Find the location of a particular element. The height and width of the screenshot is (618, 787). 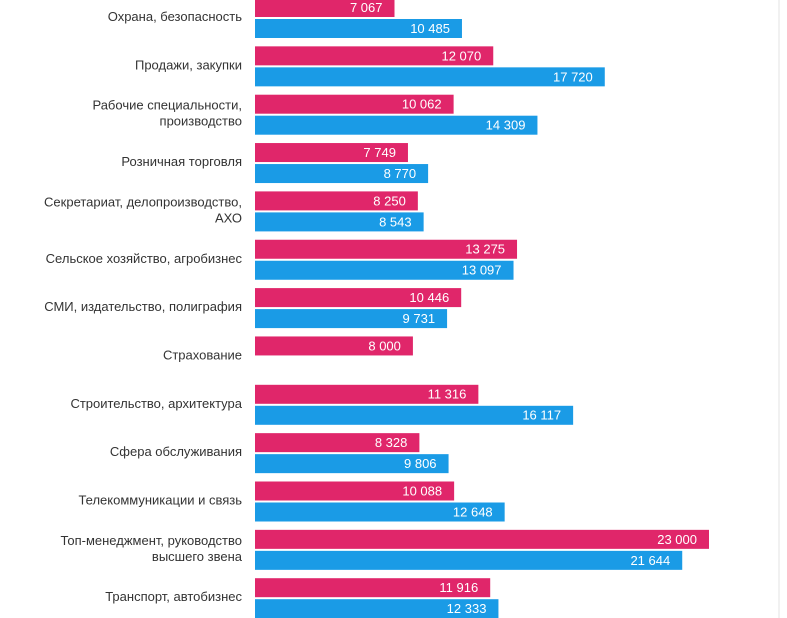

value-label: 21 644 is located at coordinates (650, 560).